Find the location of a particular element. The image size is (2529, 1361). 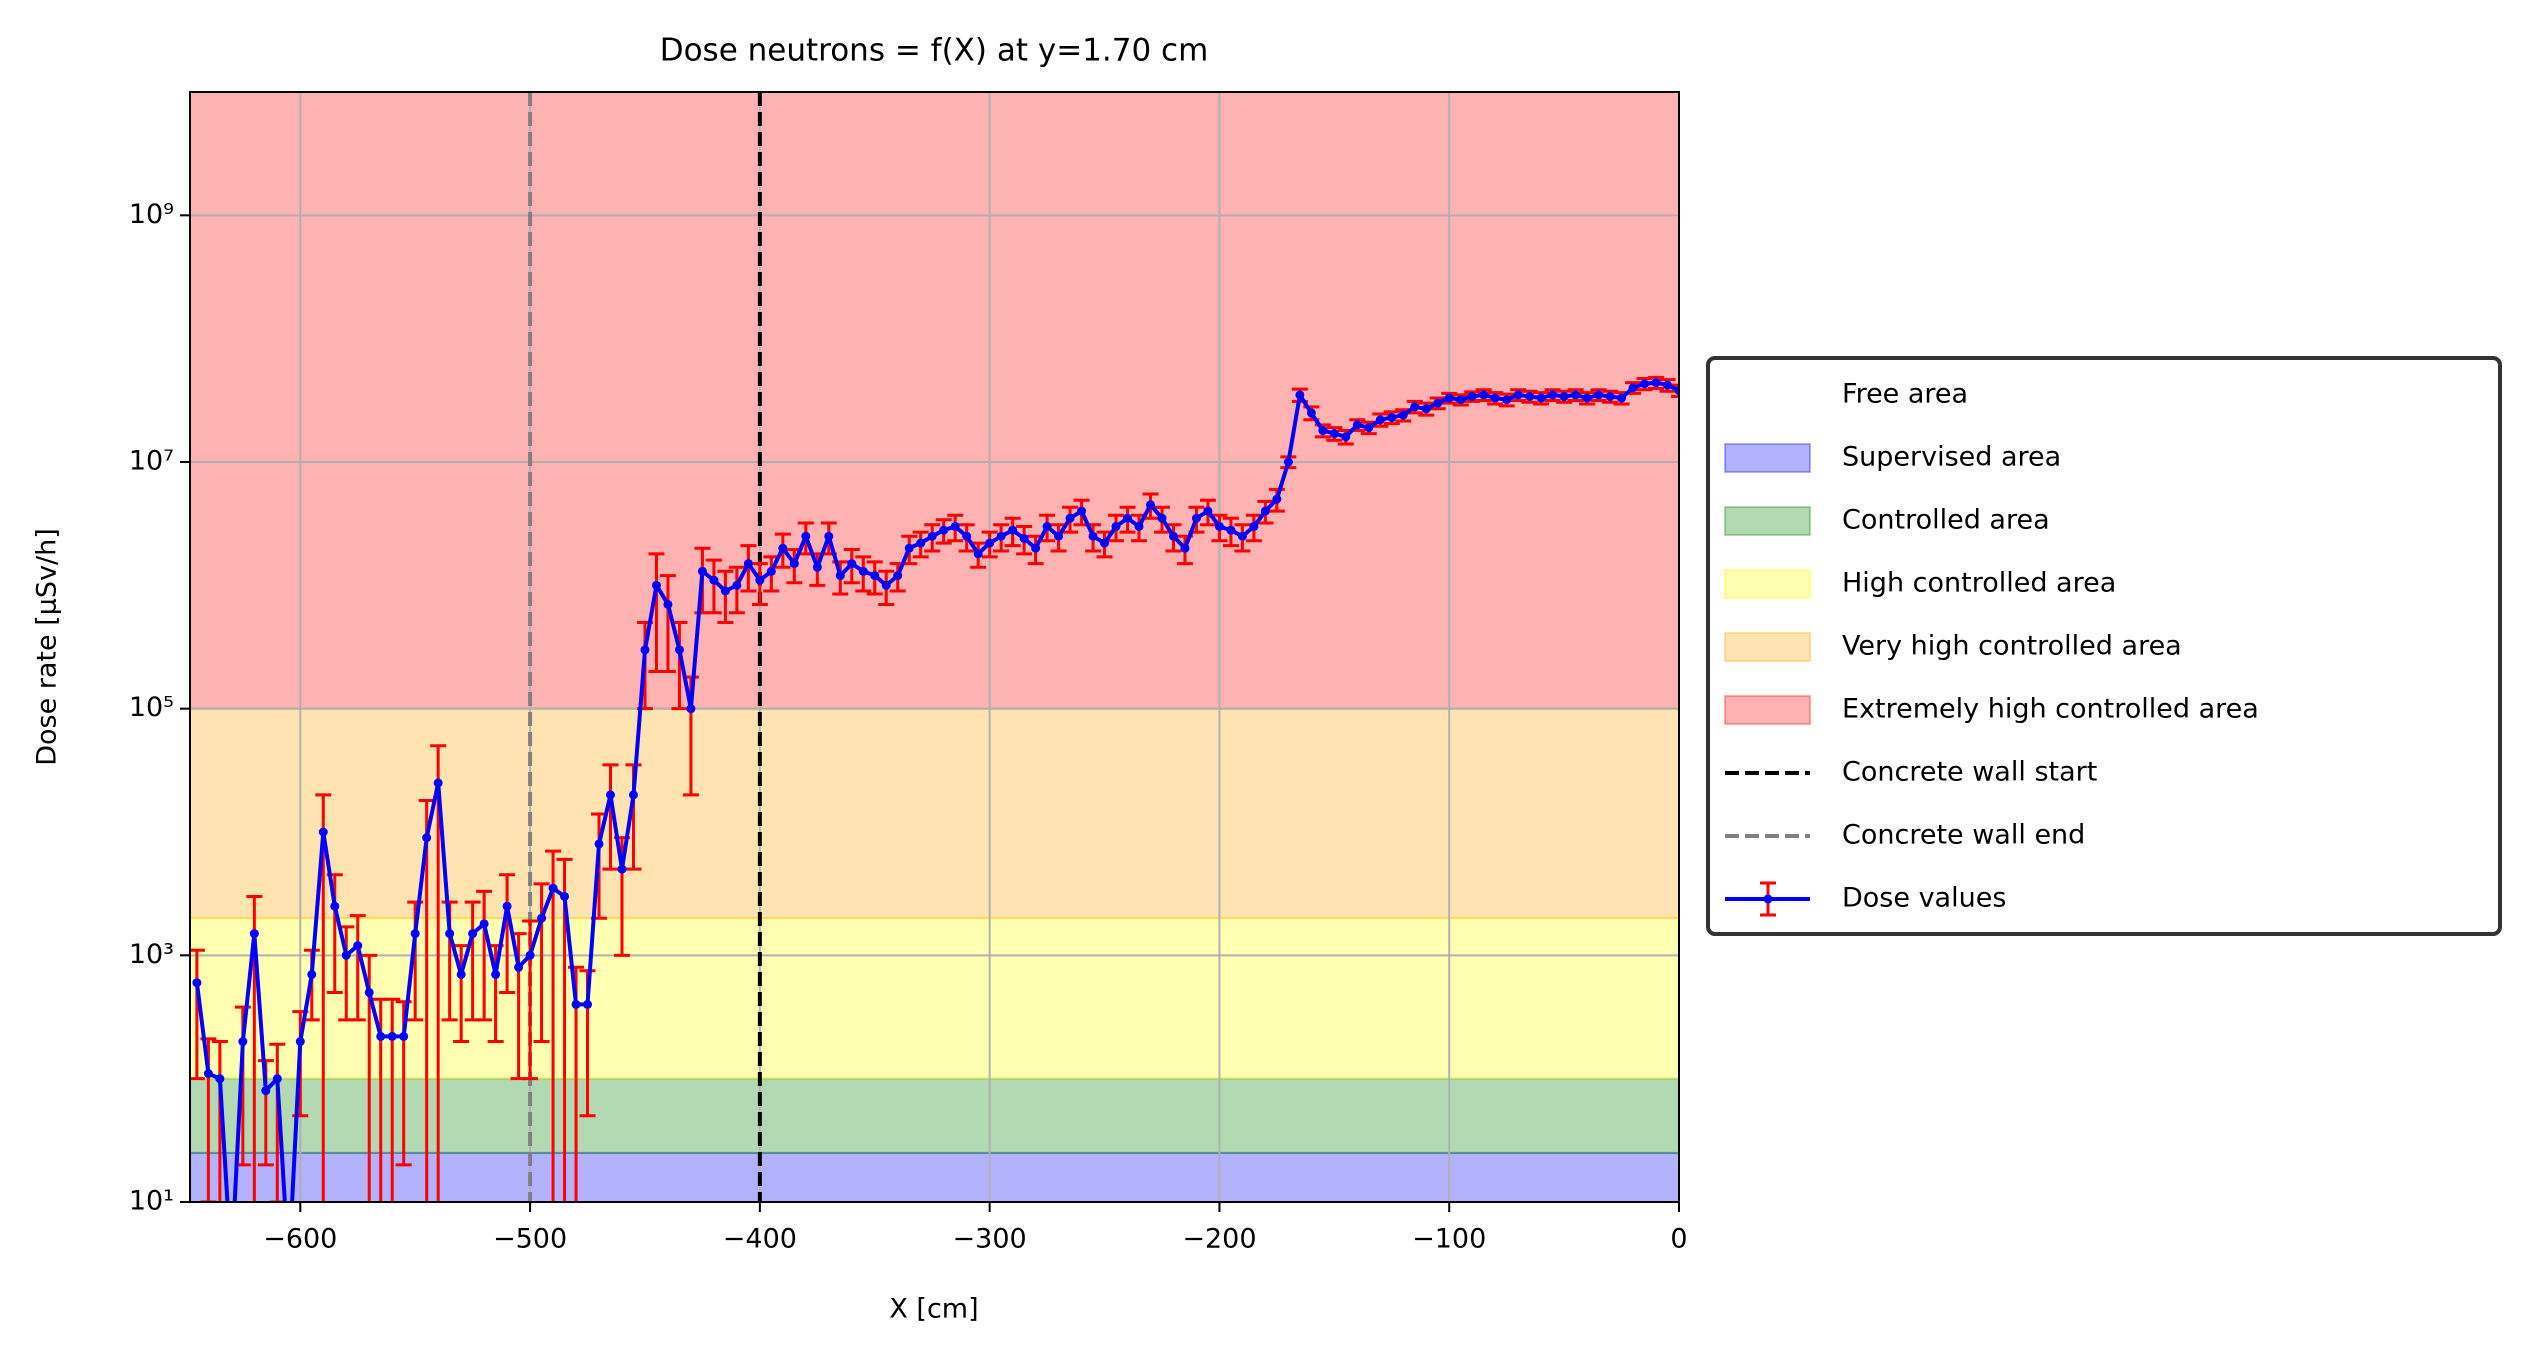

y-tick-label: 10⁷ is located at coordinates (151, 461).